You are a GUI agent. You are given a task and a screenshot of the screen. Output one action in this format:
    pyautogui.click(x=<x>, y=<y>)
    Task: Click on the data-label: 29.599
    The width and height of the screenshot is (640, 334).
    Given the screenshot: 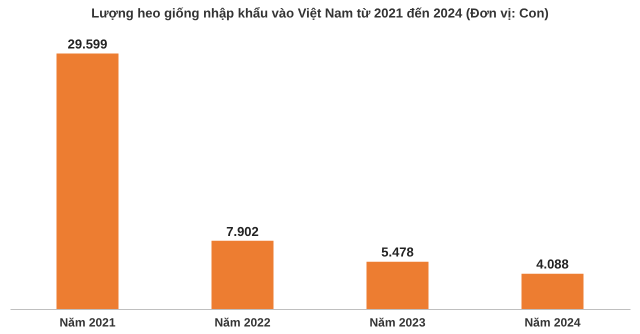 What is the action you would take?
    pyautogui.click(x=88, y=44)
    